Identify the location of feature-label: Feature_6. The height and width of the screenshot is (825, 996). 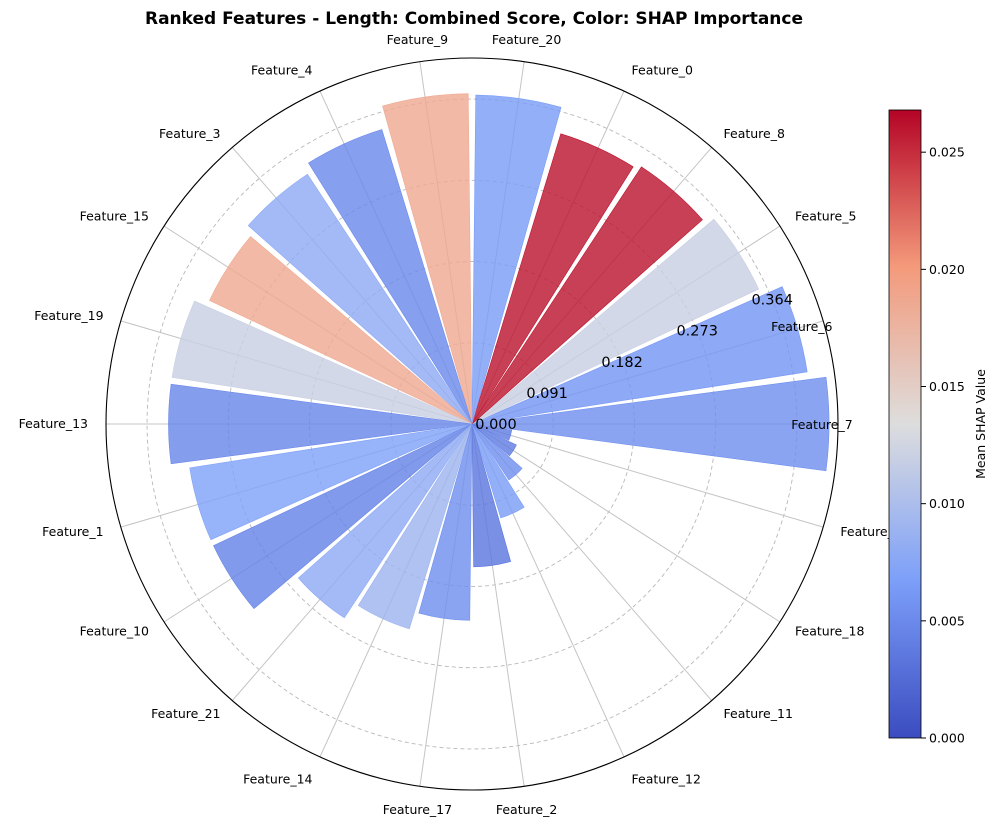
(801, 326).